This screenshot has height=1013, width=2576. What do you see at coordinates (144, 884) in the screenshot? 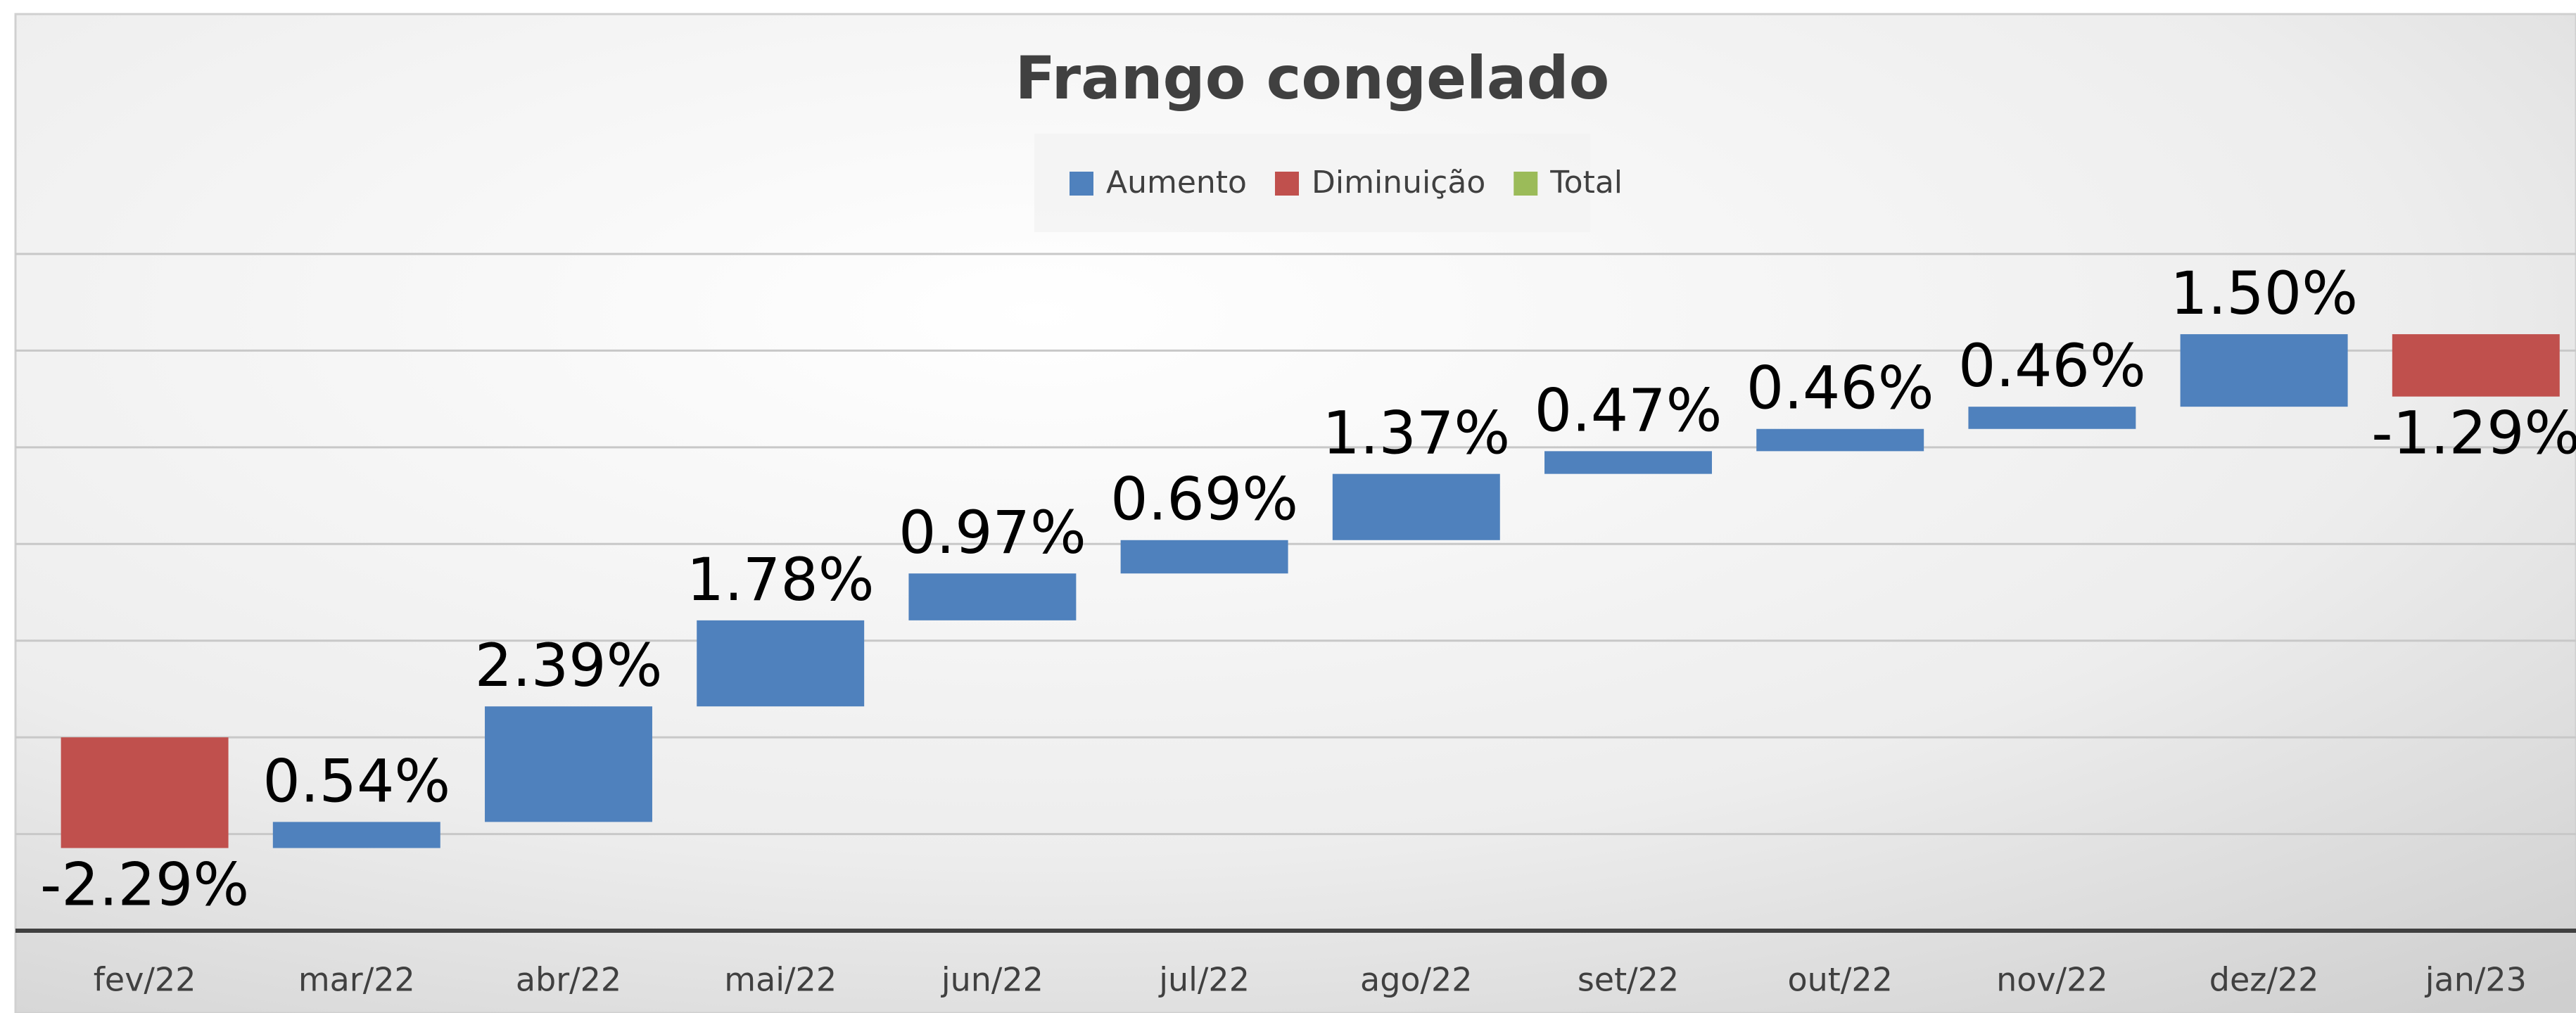
I see `data-label: -2.29%` at bounding box center [144, 884].